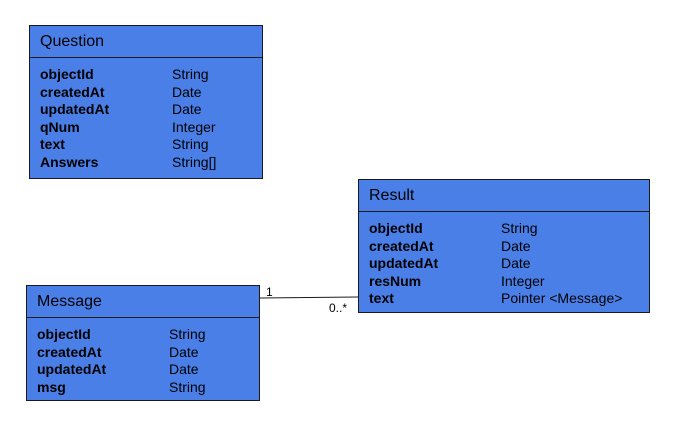 The width and height of the screenshot is (675, 429). Describe the element at coordinates (562, 298) in the screenshot. I see `attribute-type: Pointer <Message>` at that location.